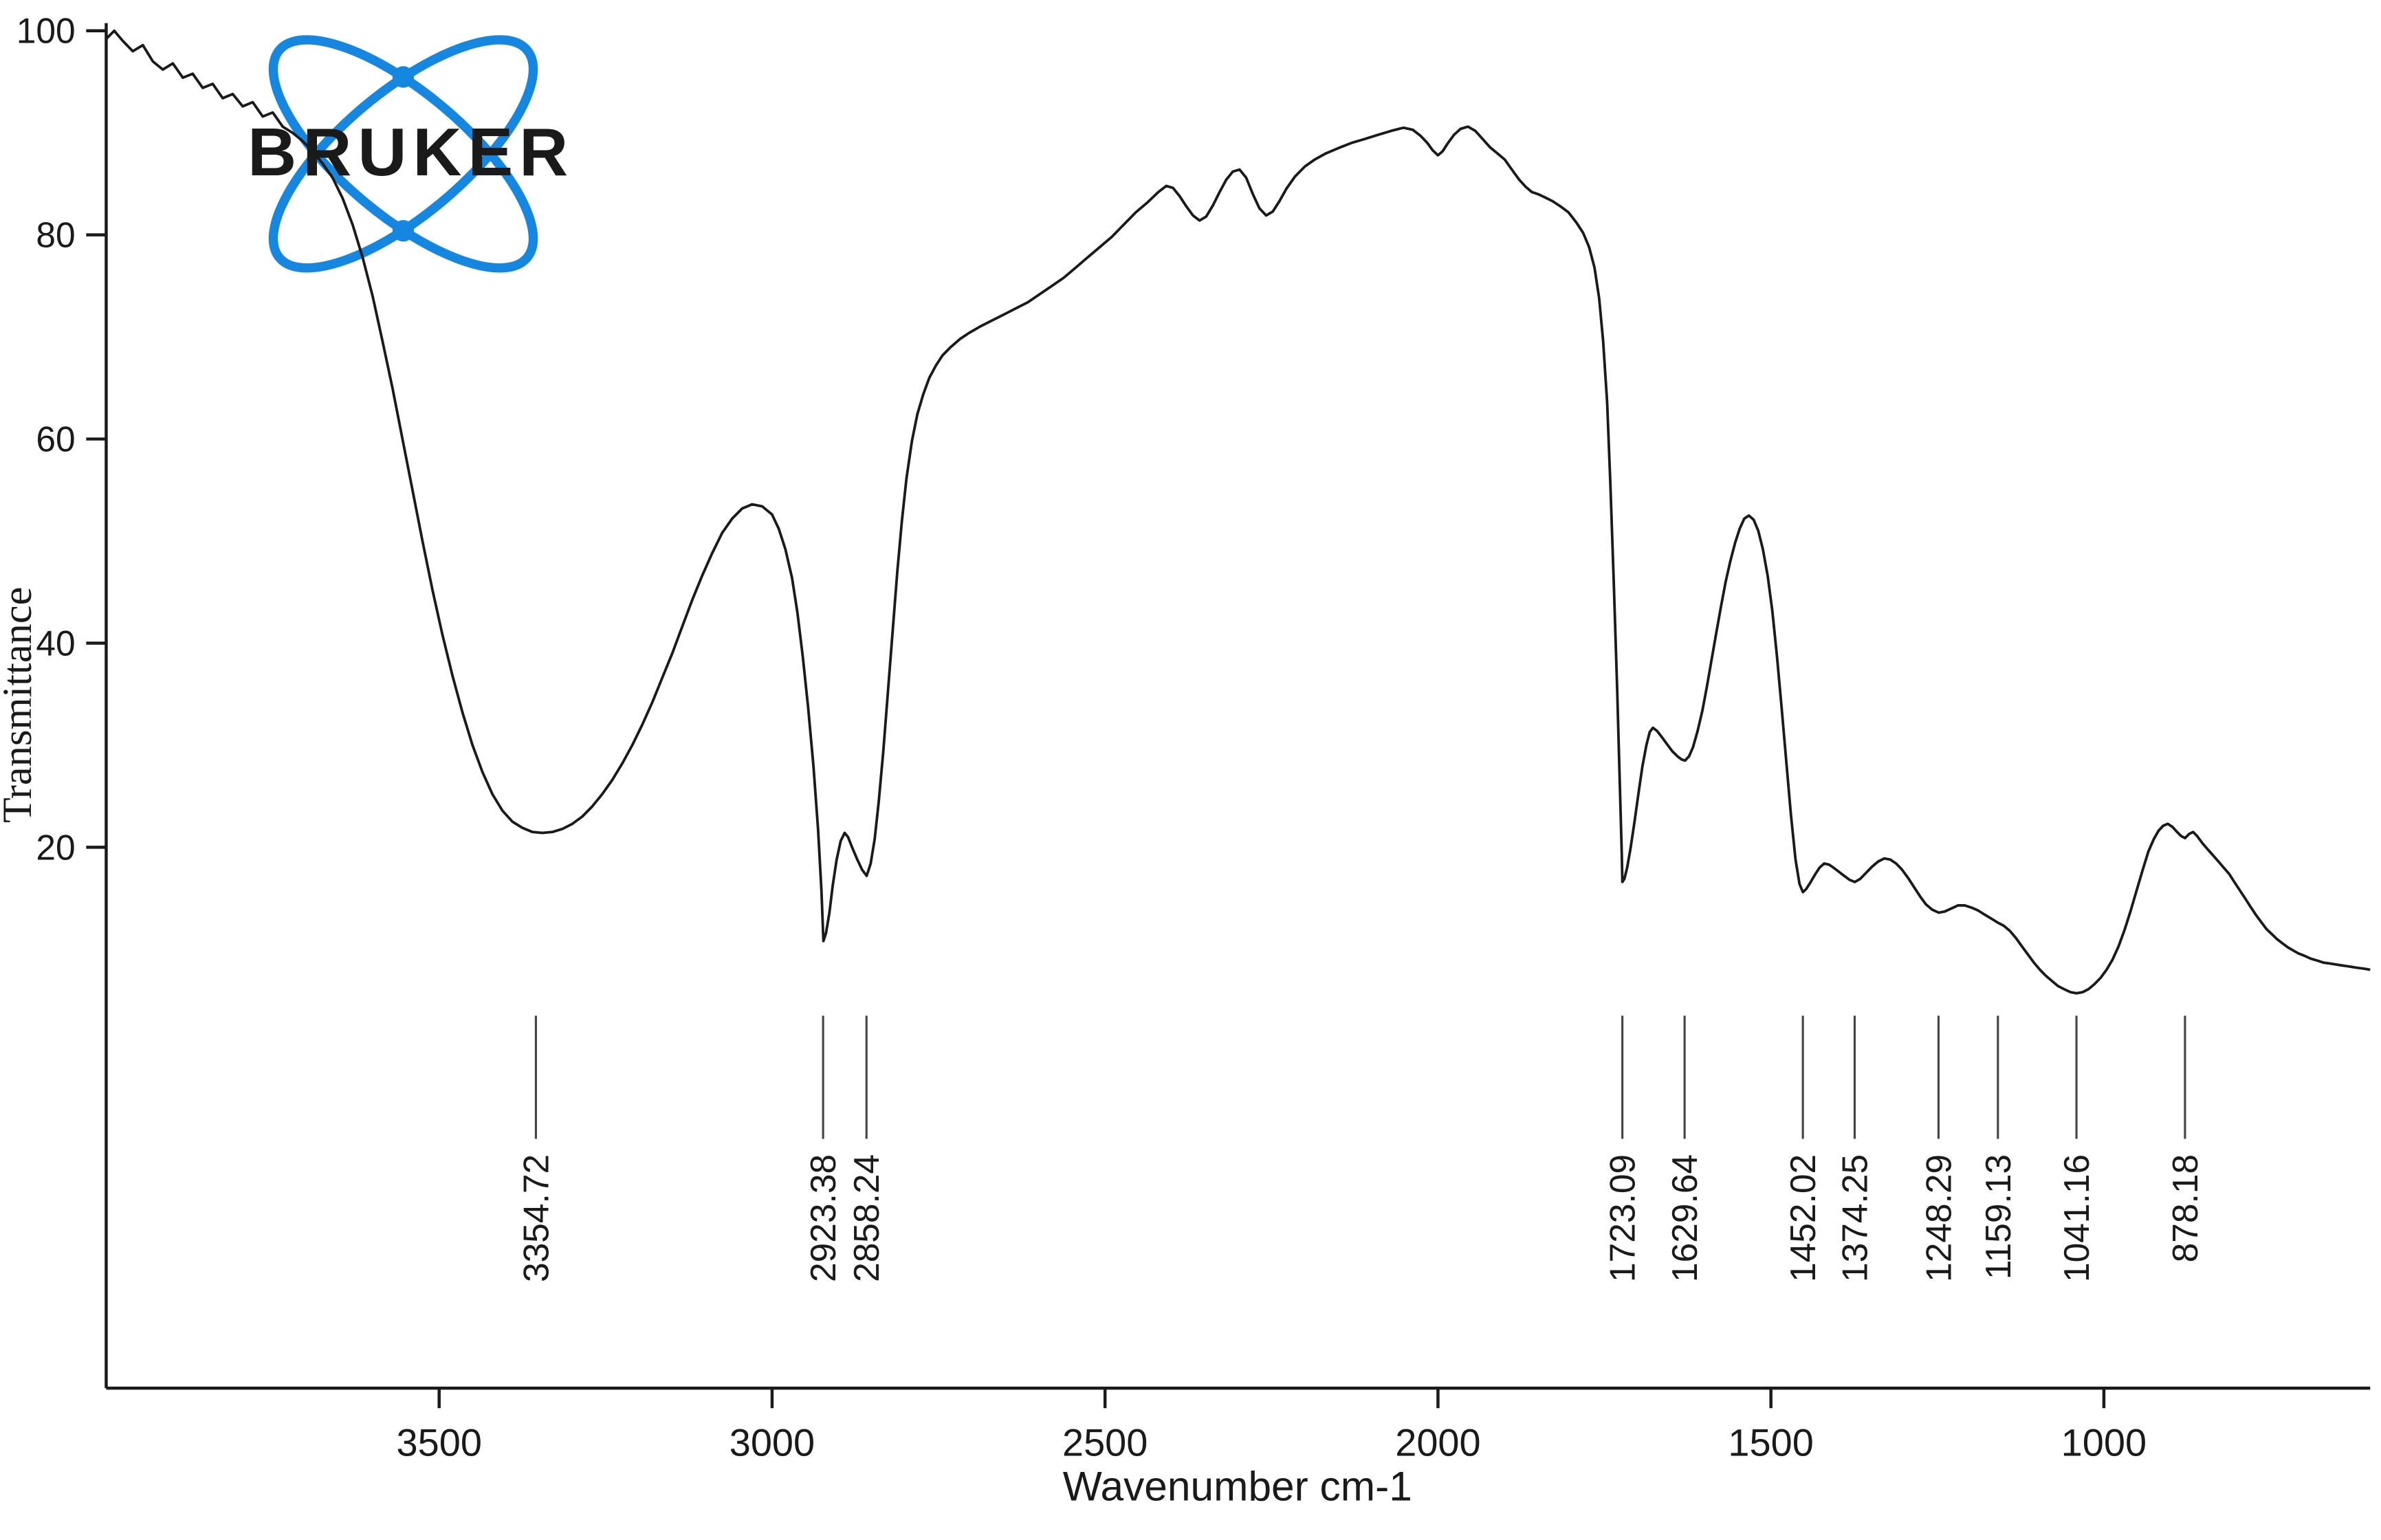 Image resolution: width=2381 pixels, height=1540 pixels. I want to click on x-tick-label: 3000, so click(772, 1442).